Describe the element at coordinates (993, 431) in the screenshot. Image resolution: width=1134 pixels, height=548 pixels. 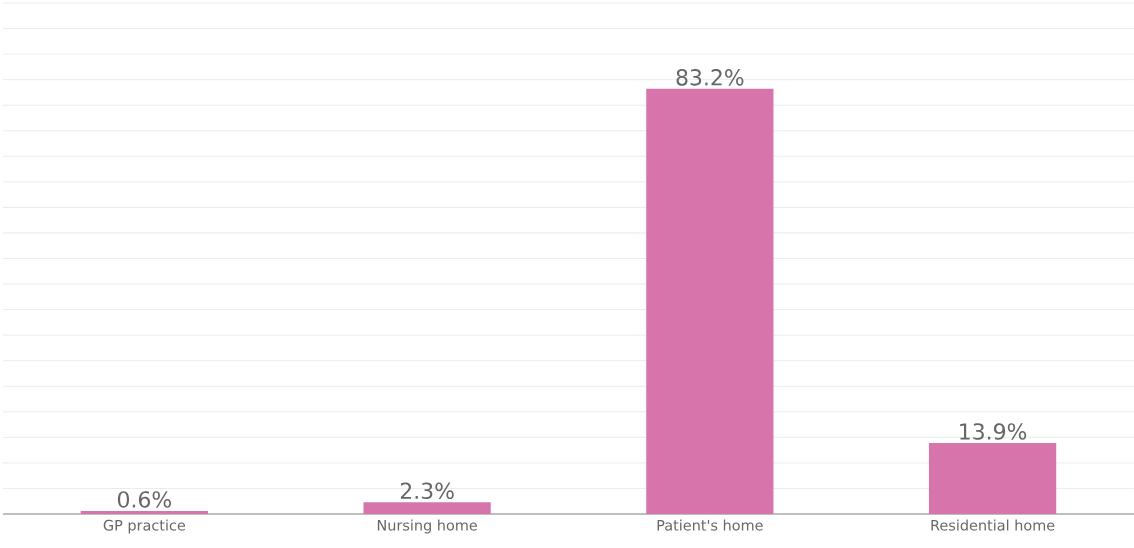
I see `data-label: 13.9%` at that location.